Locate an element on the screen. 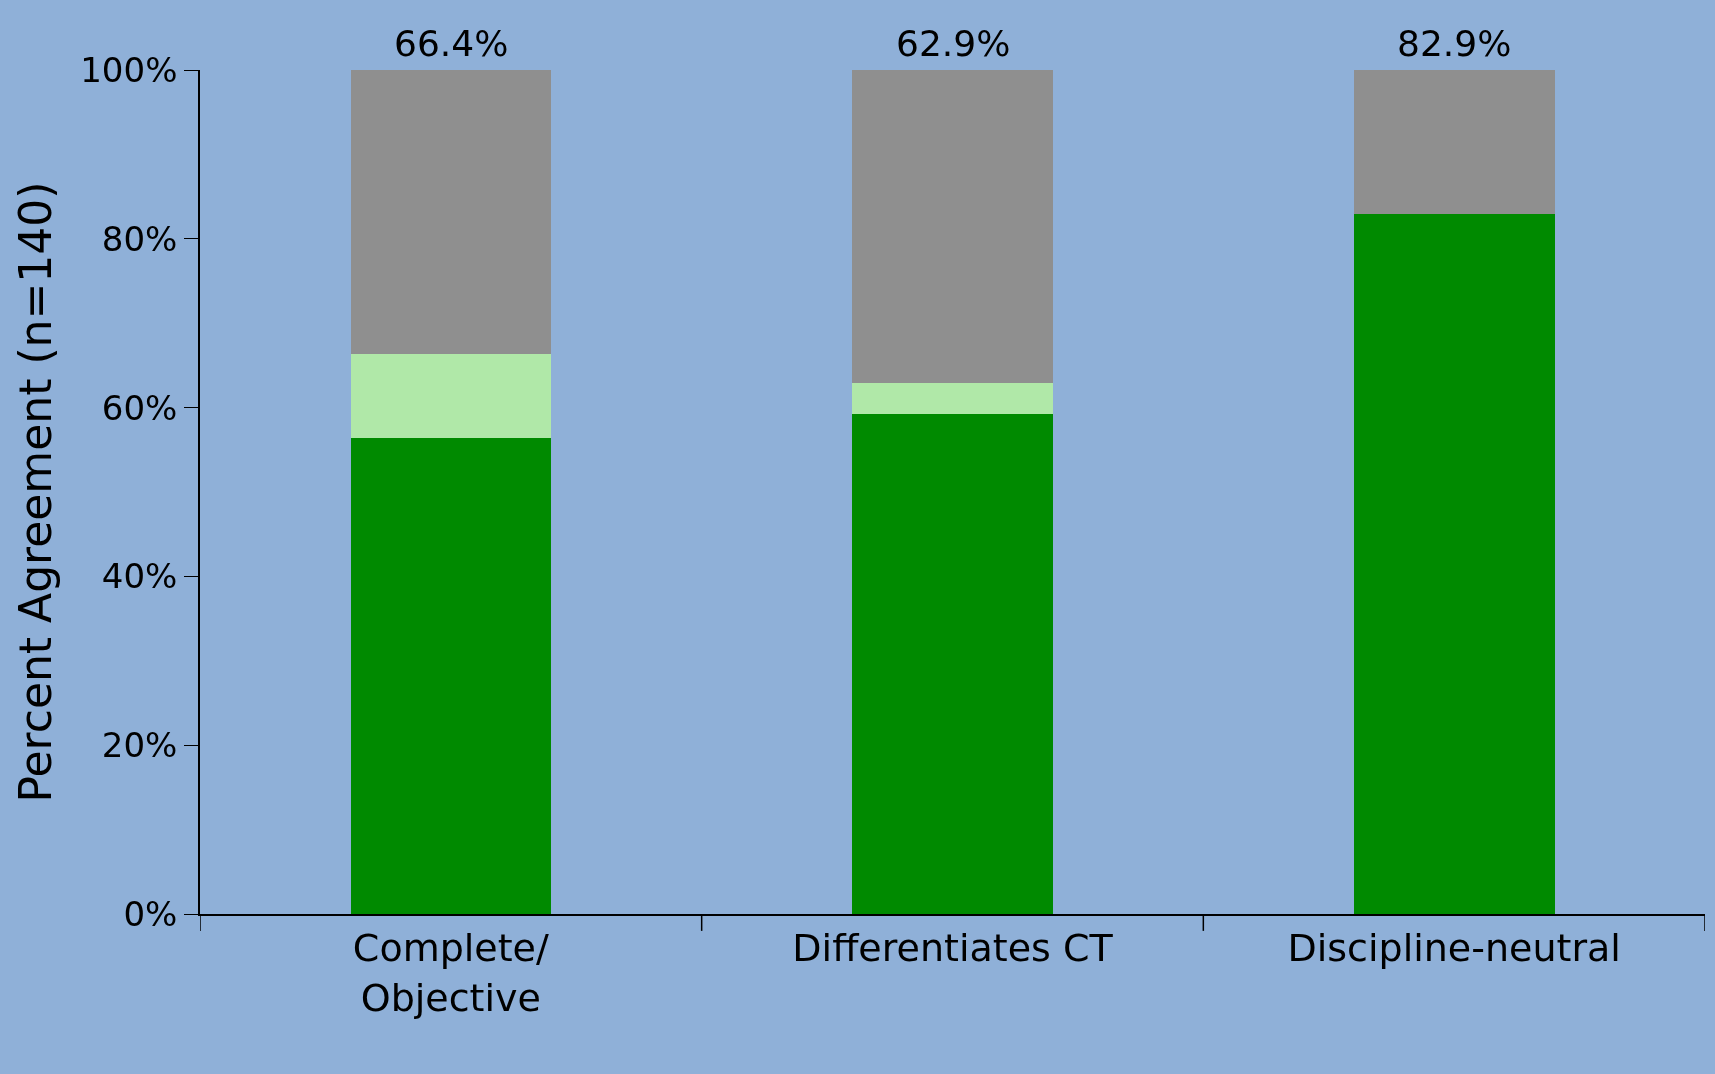 This screenshot has height=1074, width=1715. y-tick-label: 100% is located at coordinates (129, 69).